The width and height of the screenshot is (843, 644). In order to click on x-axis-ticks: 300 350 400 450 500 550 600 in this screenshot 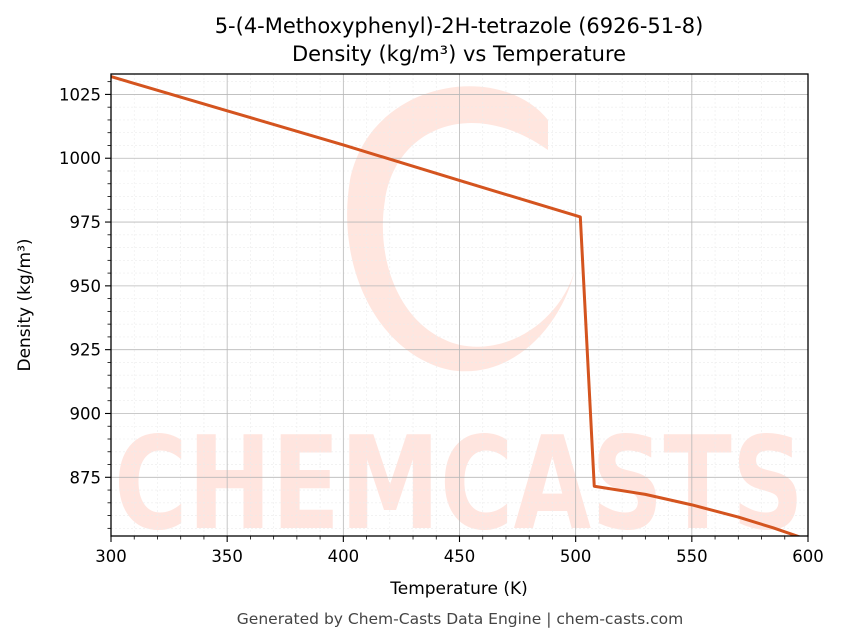, I will do `click(459, 551)`.